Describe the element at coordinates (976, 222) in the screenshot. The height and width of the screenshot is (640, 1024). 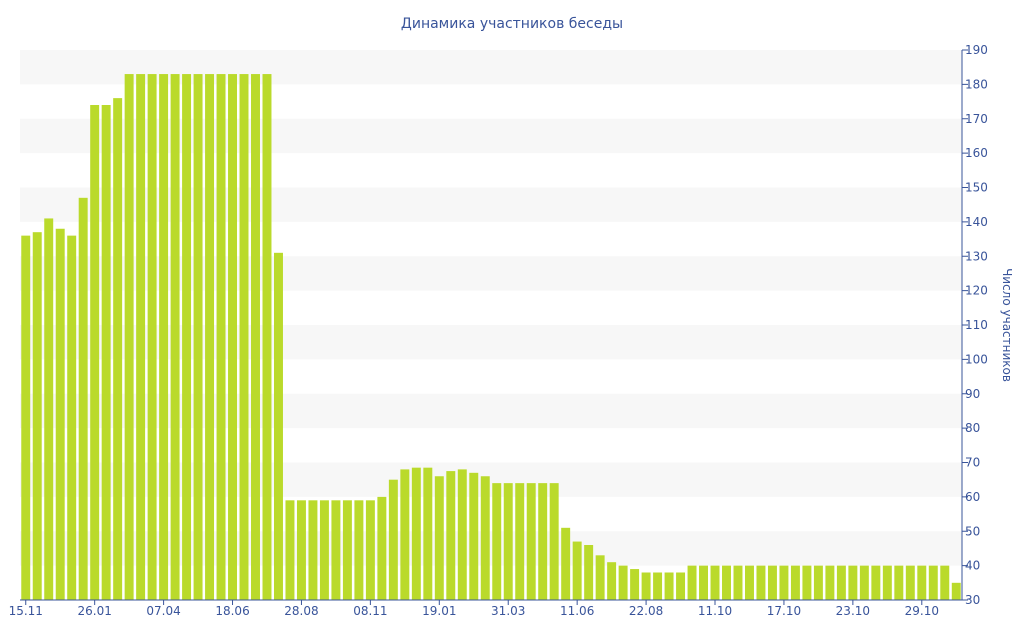
I see `y-tick-label: 140` at that location.